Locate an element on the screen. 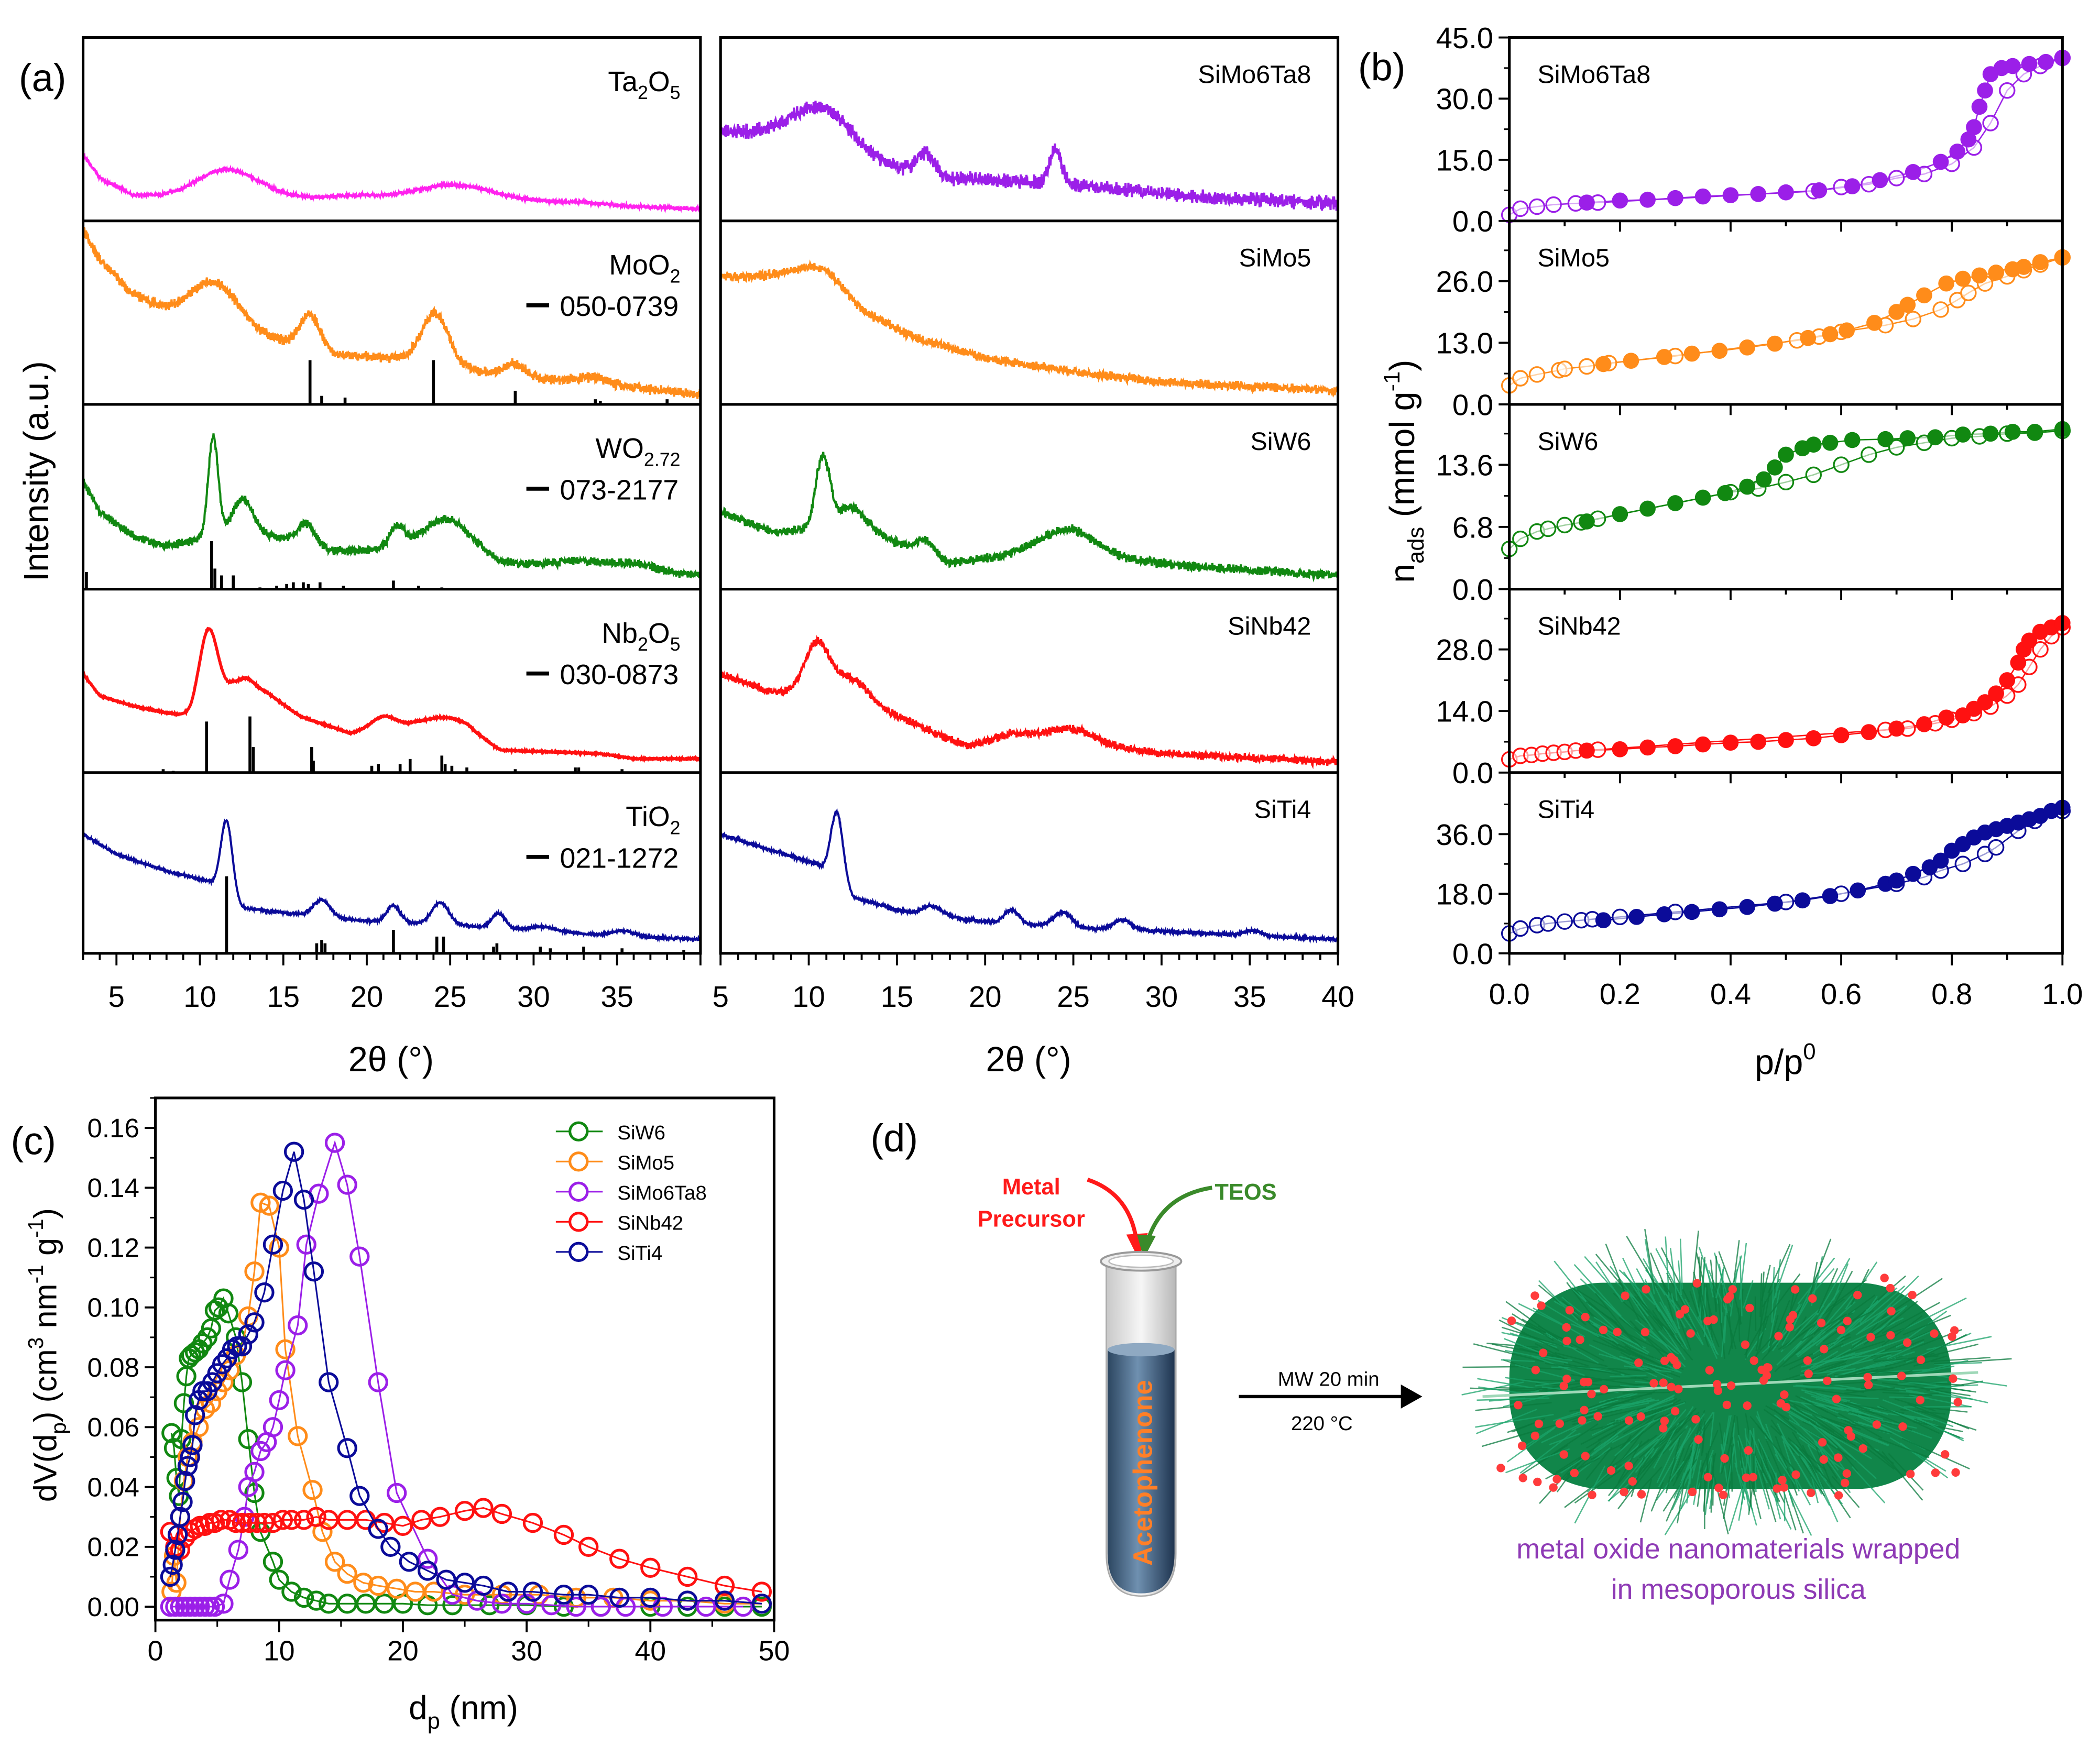 This screenshot has height=1746, width=2100. x-tick-label: 0.4 is located at coordinates (1730, 994).